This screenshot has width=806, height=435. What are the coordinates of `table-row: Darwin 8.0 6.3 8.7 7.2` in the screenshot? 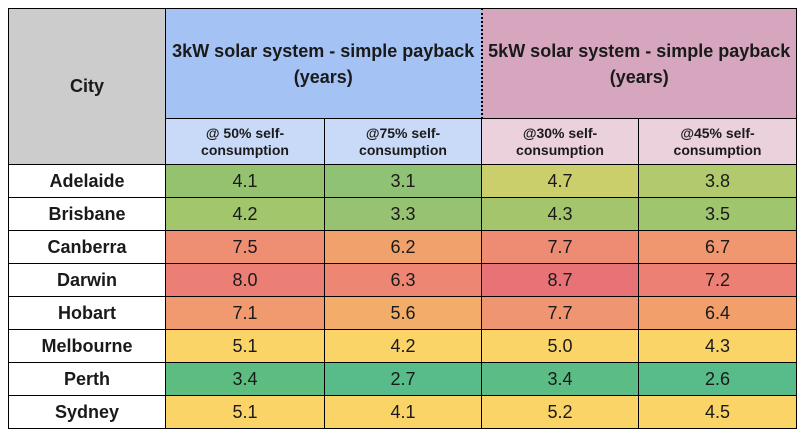 It's located at (402, 280).